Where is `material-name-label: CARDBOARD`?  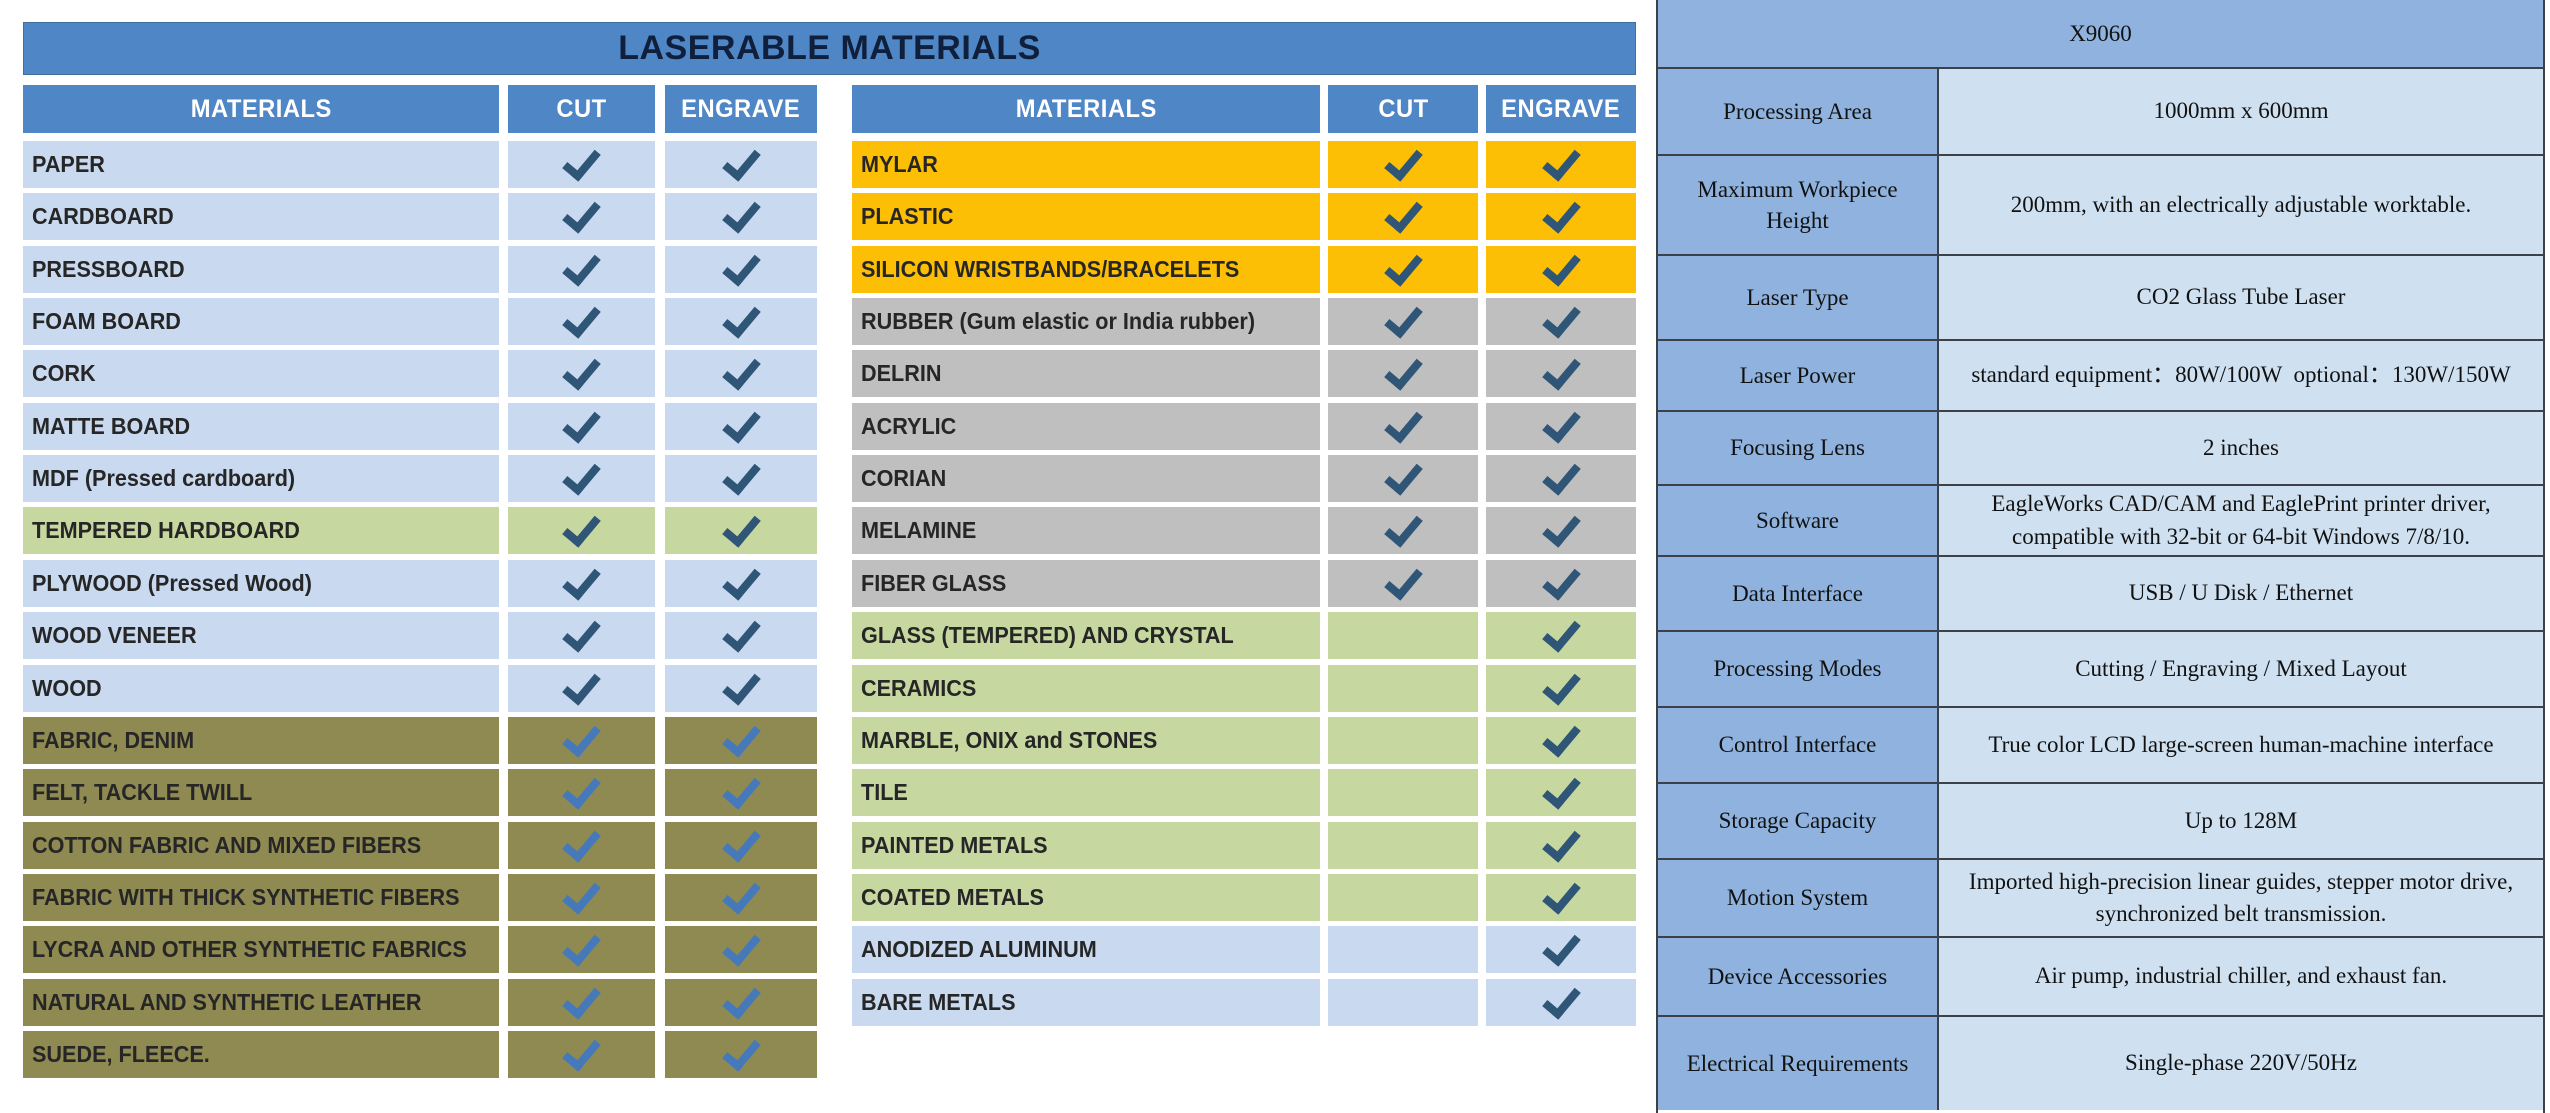 material-name-label: CARDBOARD is located at coordinates (103, 216).